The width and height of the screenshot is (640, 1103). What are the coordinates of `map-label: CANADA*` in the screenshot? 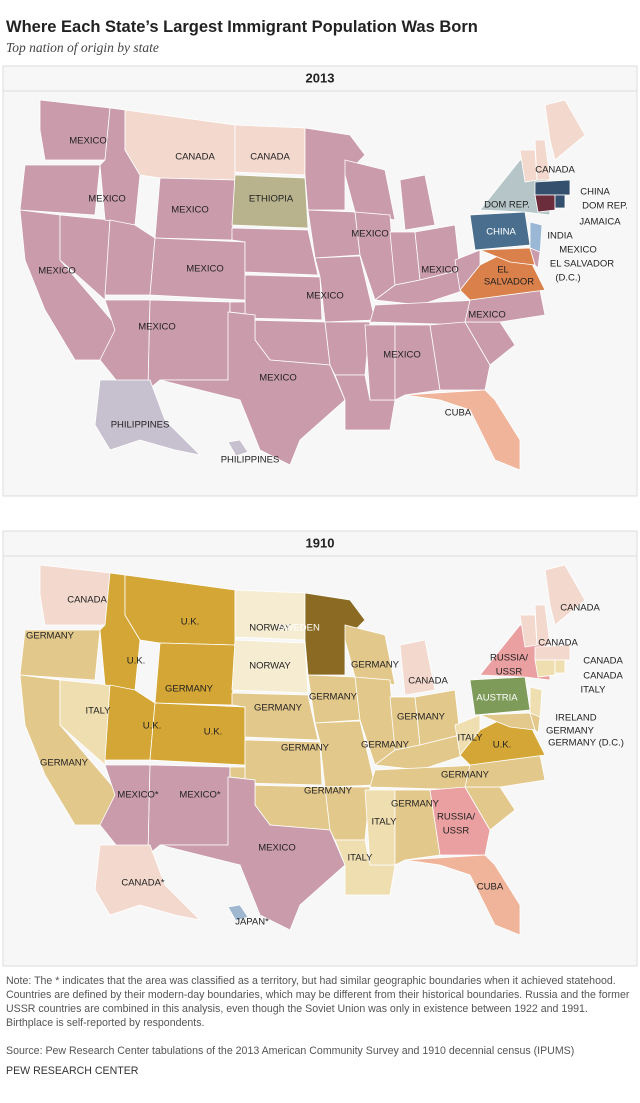 It's located at (143, 883).